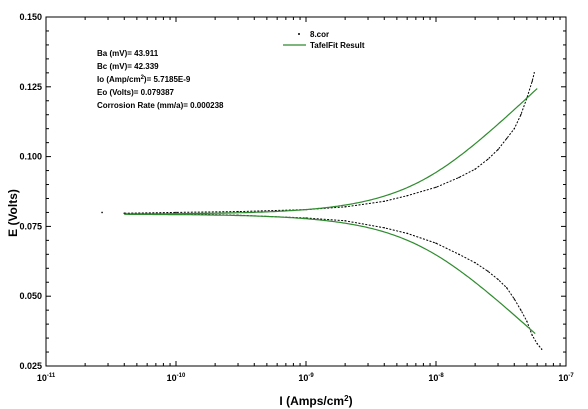  I want to click on annotation-bc: Bc (mV)= 42.339, so click(128, 66).